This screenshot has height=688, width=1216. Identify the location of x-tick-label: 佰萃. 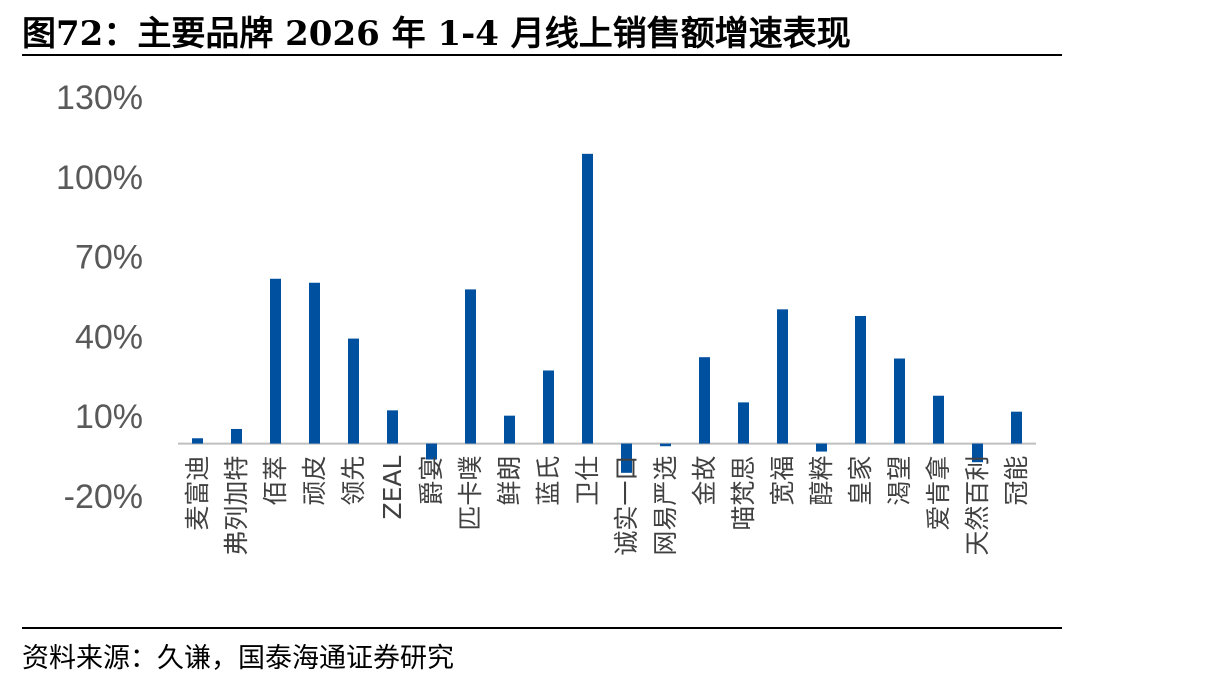
(275, 481).